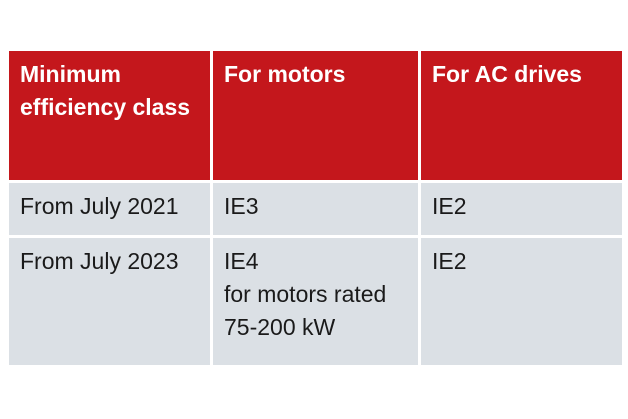 The width and height of the screenshot is (628, 419). I want to click on cell-motors-class-2021: IE3, so click(315, 209).